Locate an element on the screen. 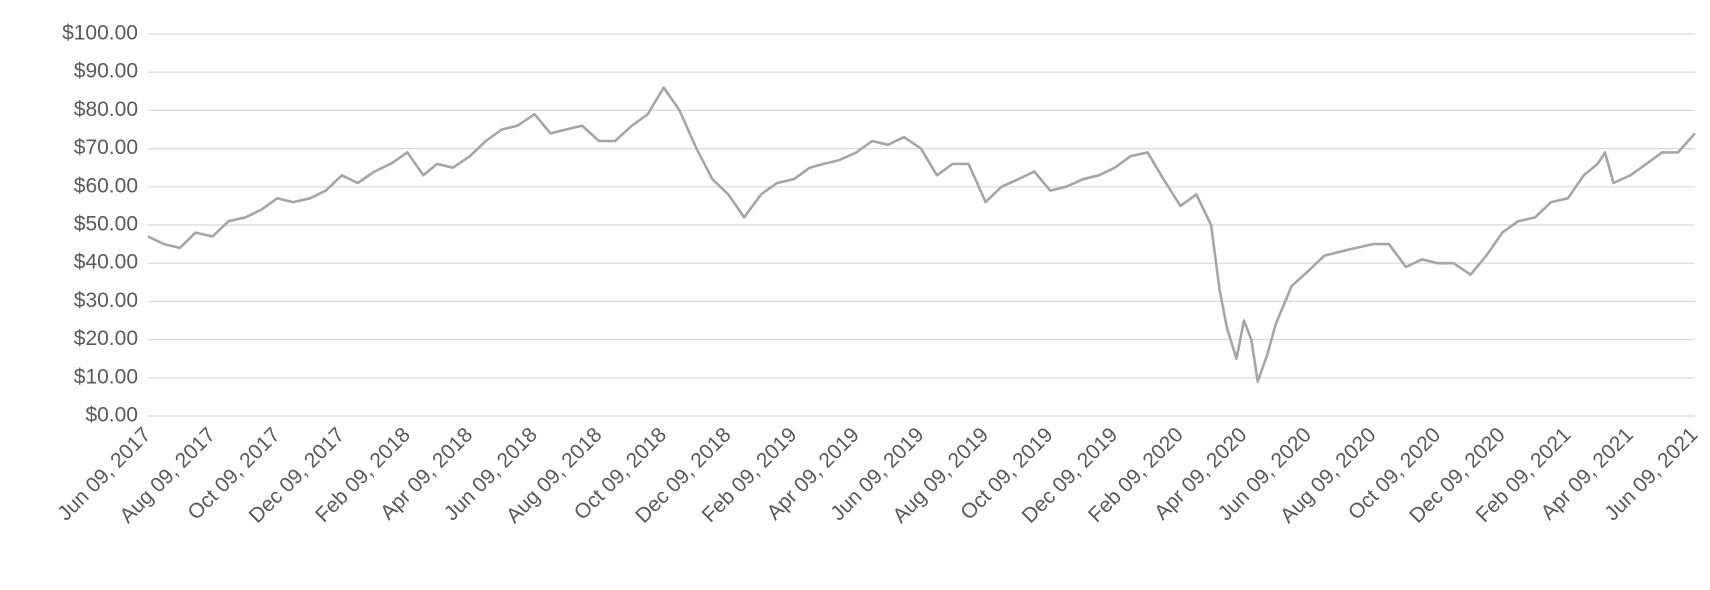 Image resolution: width=1710 pixels, height=590 pixels. y-tick-label: $20.00 is located at coordinates (106, 338).